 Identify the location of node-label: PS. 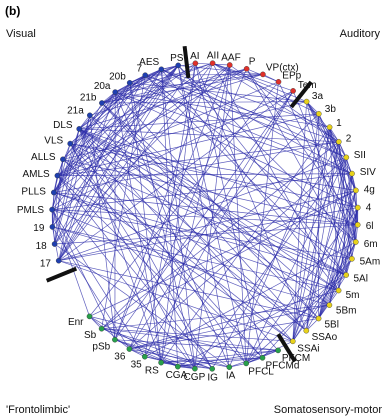
(177, 58).